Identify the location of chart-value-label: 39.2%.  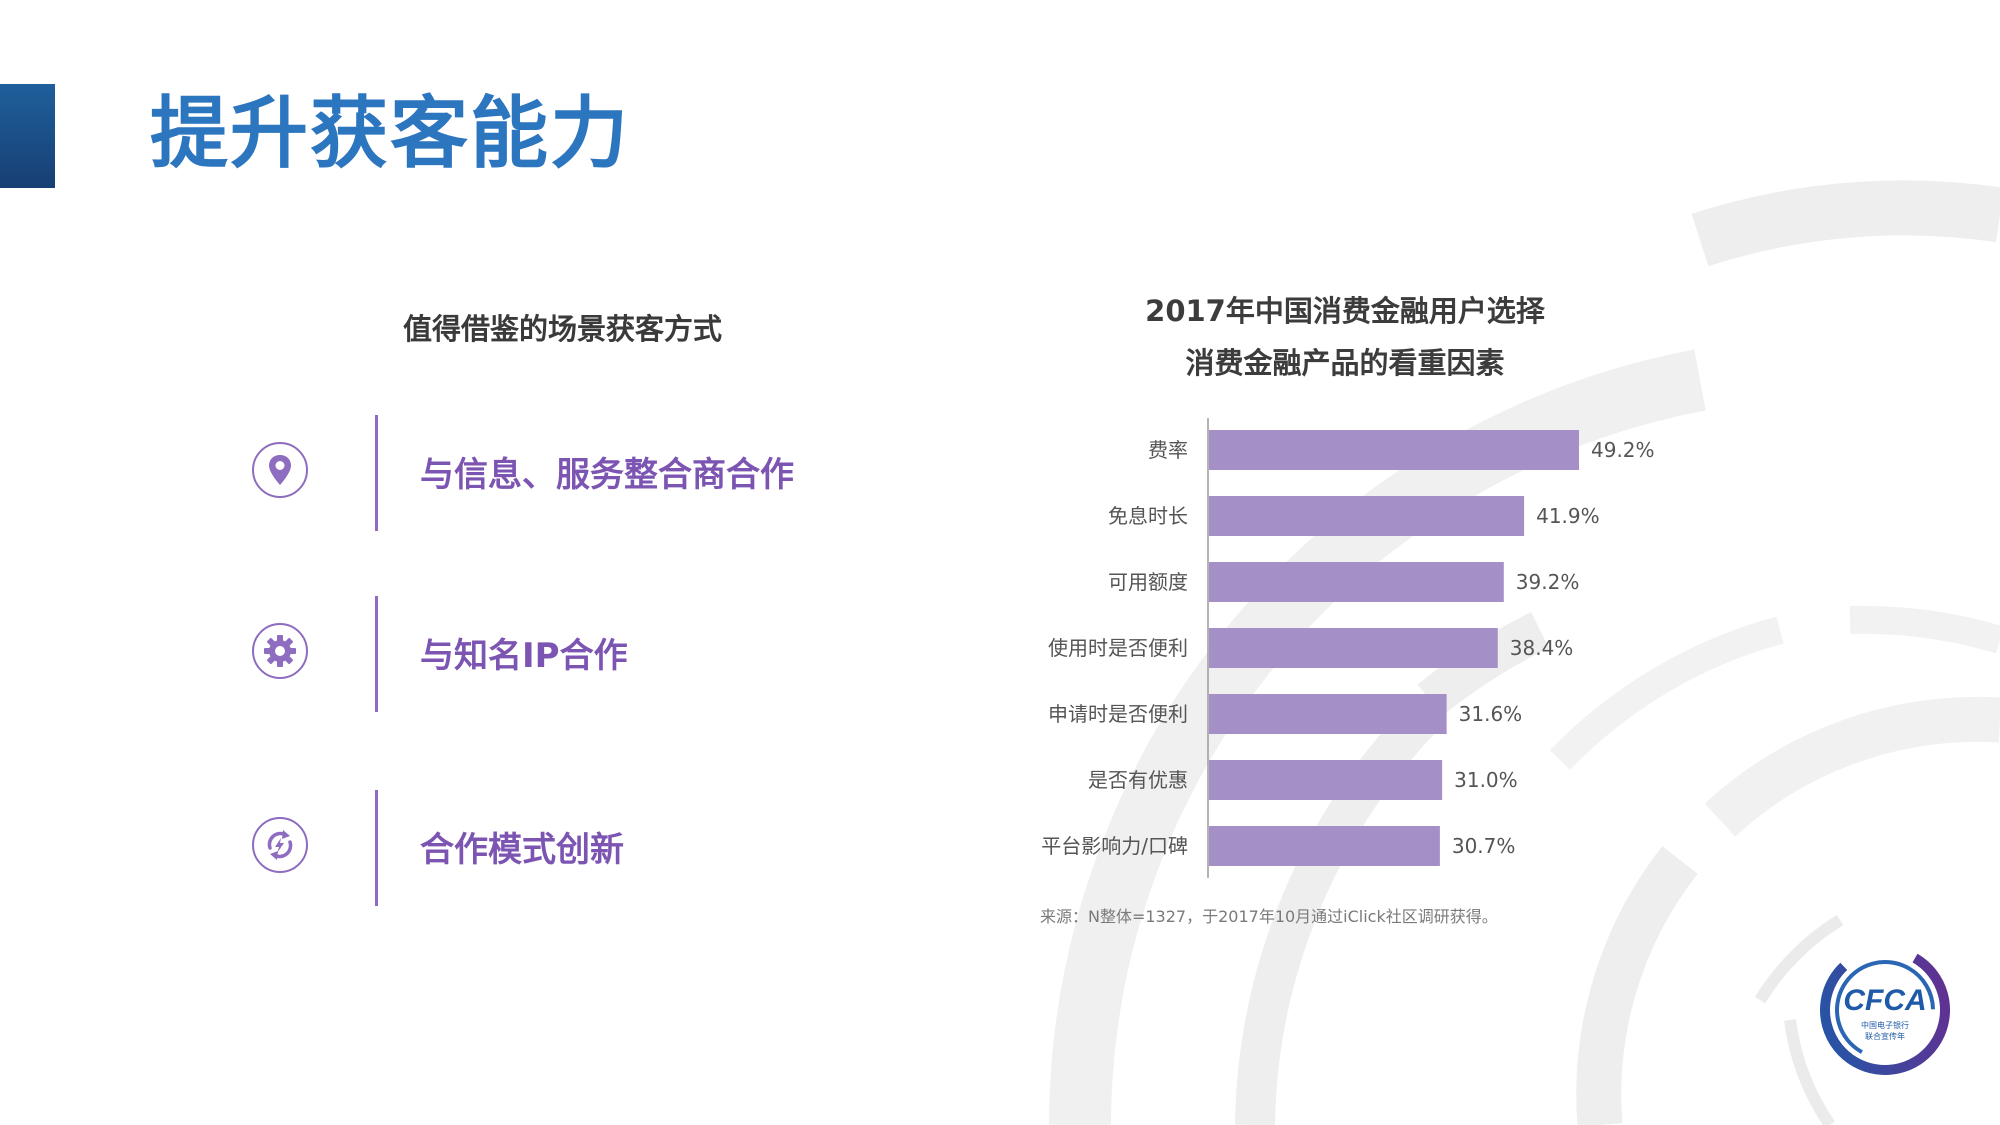
(1548, 582).